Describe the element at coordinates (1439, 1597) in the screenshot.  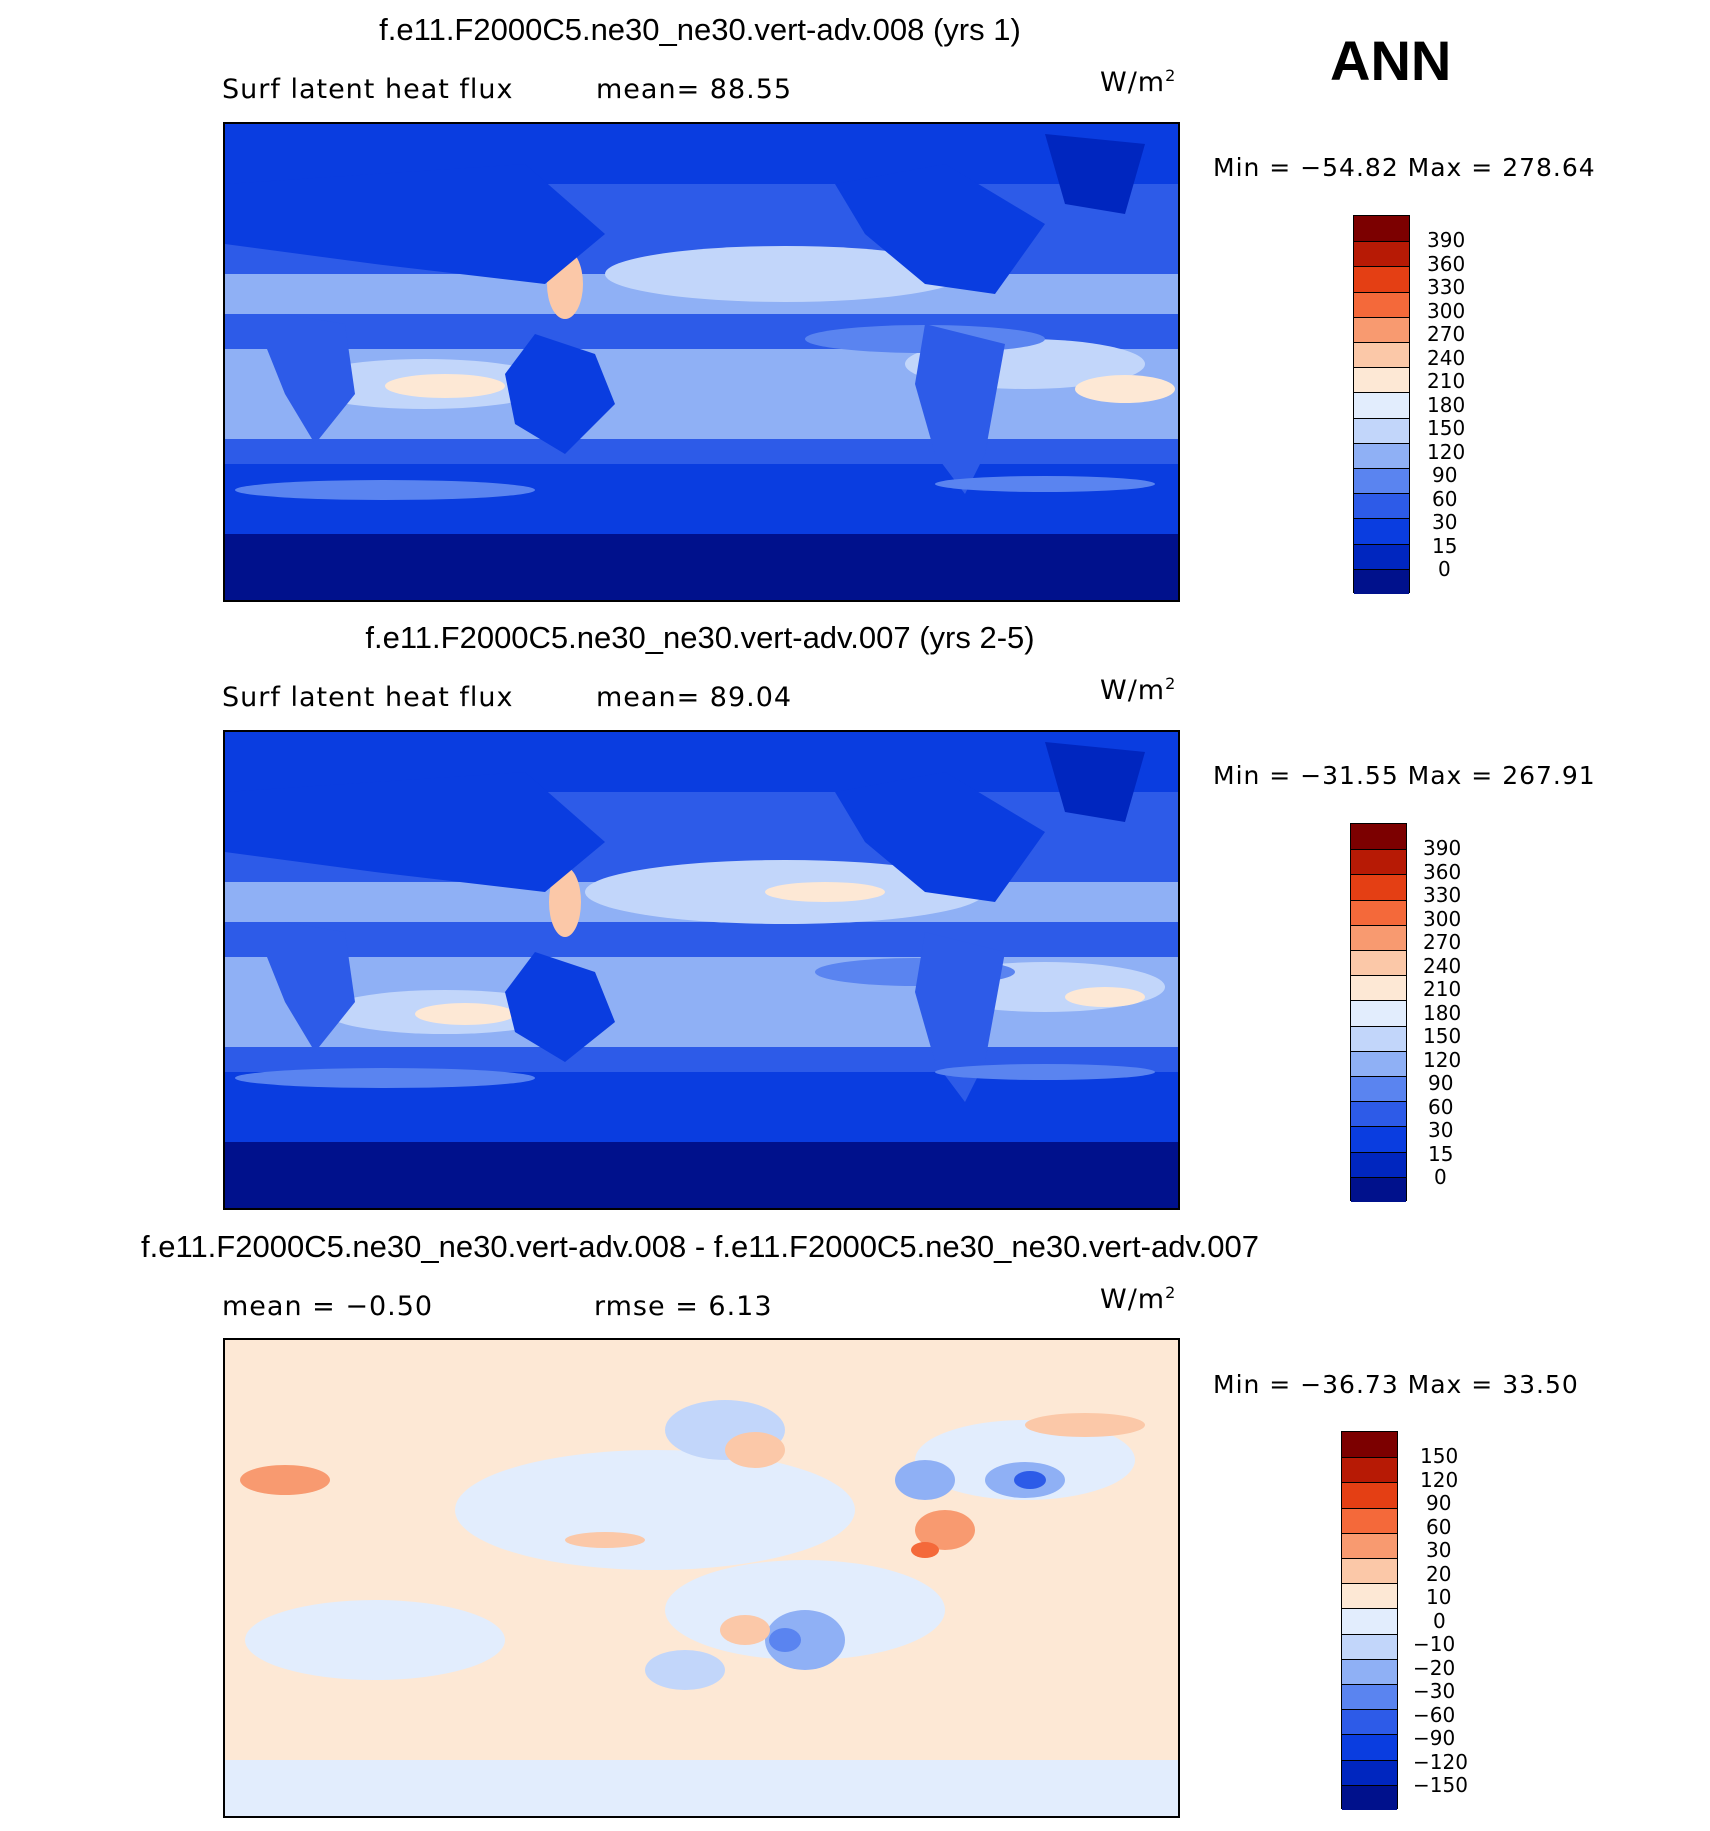
I see `panel-3-colorbar-label: 10` at that location.